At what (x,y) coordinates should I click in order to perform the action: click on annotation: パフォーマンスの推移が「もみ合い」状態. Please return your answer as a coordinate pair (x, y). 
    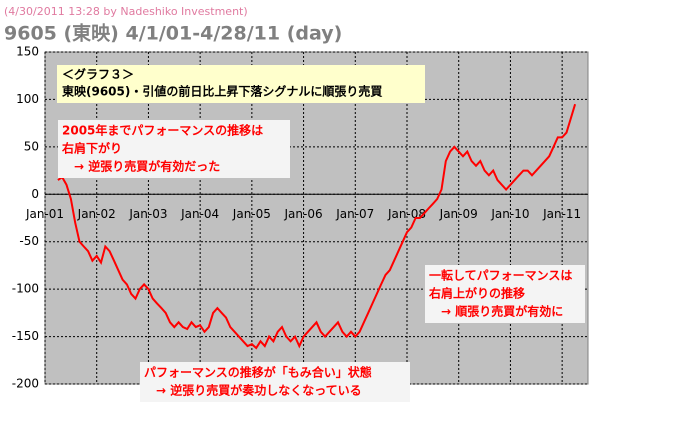
    Looking at the image, I should click on (258, 372).